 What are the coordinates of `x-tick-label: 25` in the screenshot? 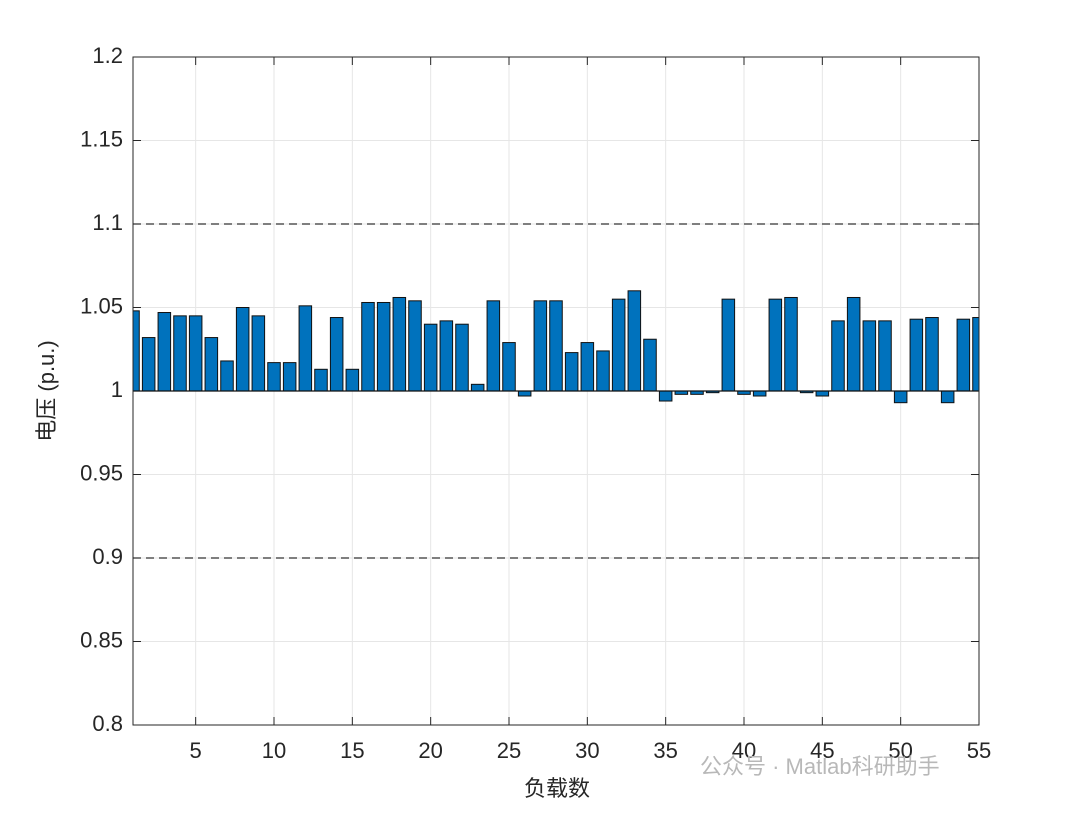 It's located at (509, 750).